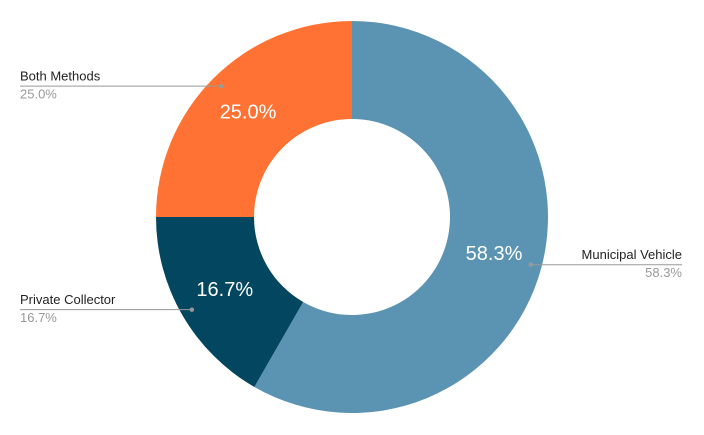 This screenshot has width=704, height=435. Describe the element at coordinates (248, 112) in the screenshot. I see `data-label: 25.0%` at that location.